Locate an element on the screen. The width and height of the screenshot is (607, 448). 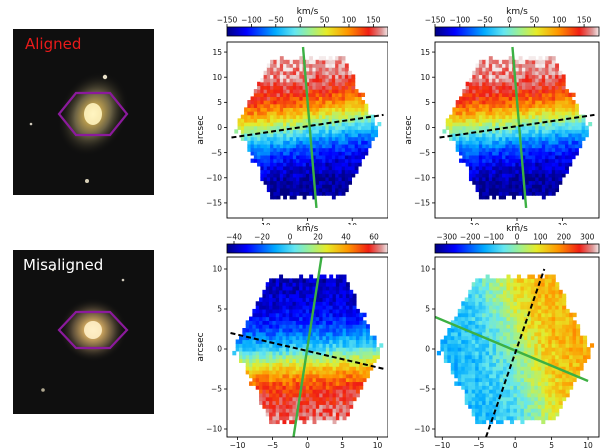
y-tick-label: 0 is located at coordinates (427, 127).